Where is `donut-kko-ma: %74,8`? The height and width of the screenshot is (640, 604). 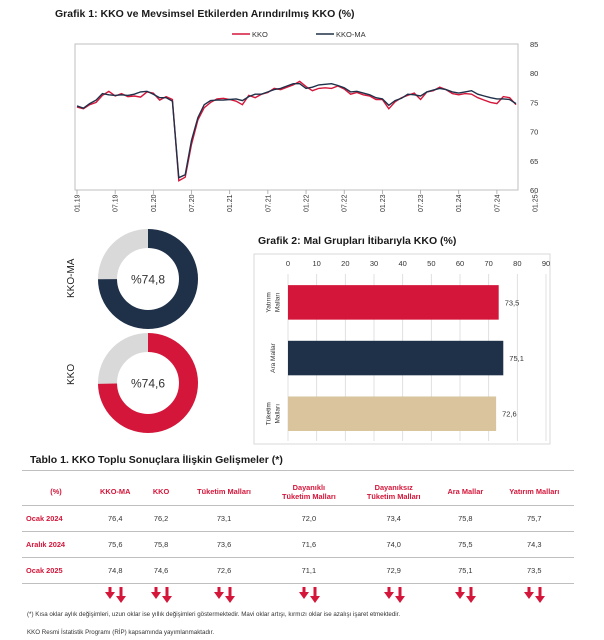 donut-kko-ma: %74,8 is located at coordinates (148, 279).